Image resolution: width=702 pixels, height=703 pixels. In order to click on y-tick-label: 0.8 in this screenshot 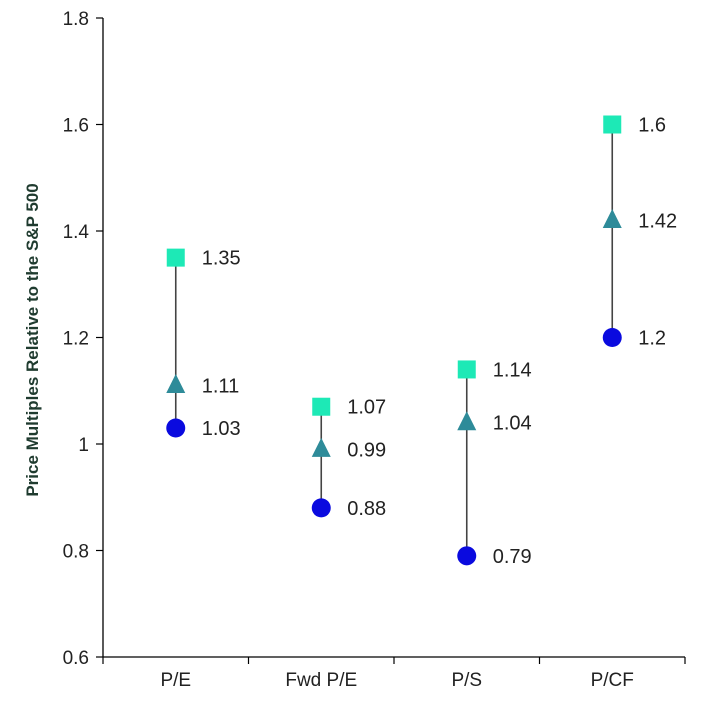, I will do `click(76, 552)`.